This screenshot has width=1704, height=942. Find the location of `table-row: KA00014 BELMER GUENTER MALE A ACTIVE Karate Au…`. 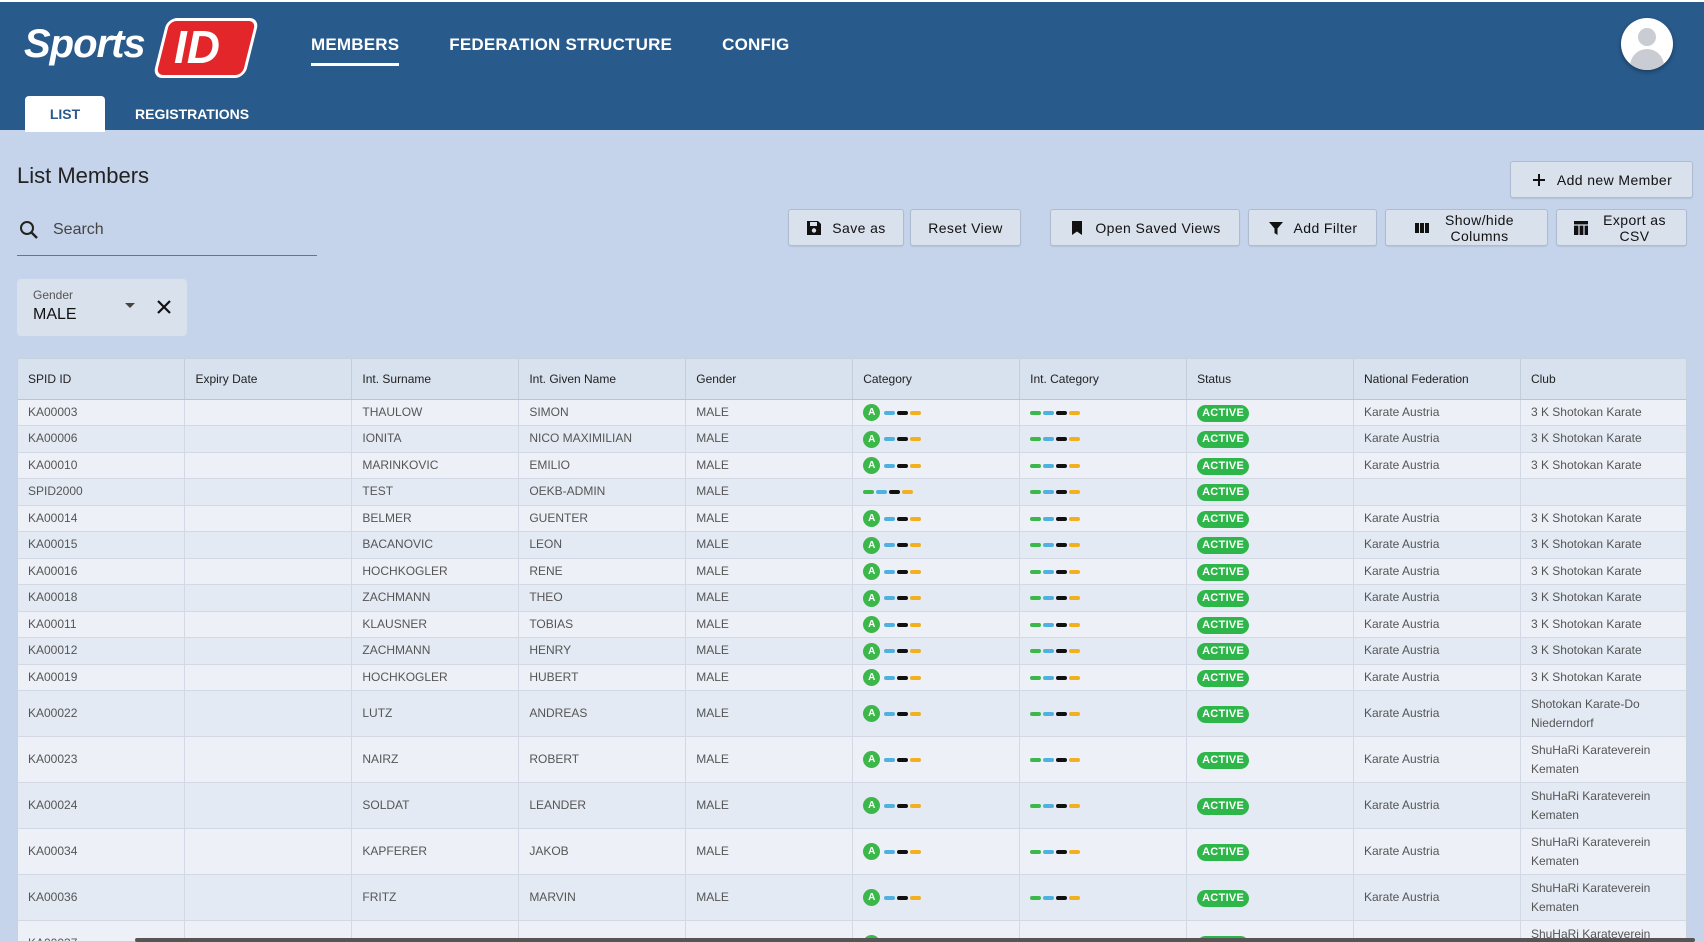

table-row: KA00014 BELMER GUENTER MALE A ACTIVE Karate Au… is located at coordinates (852, 518).